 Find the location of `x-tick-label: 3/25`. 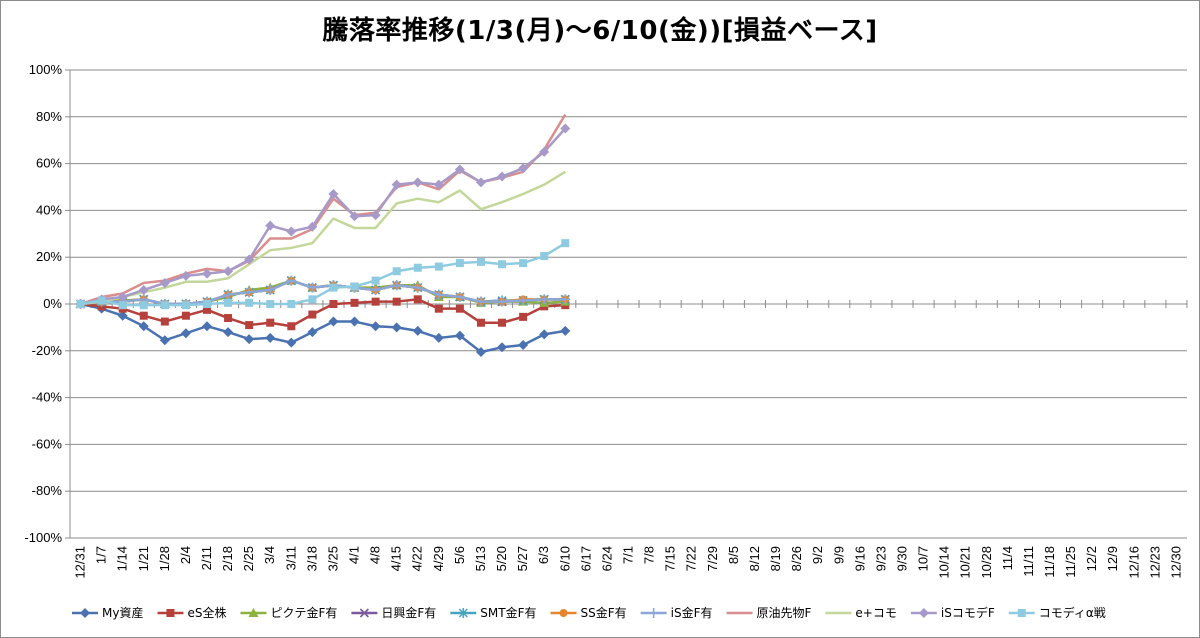

x-tick-label: 3/25 is located at coordinates (332, 558).